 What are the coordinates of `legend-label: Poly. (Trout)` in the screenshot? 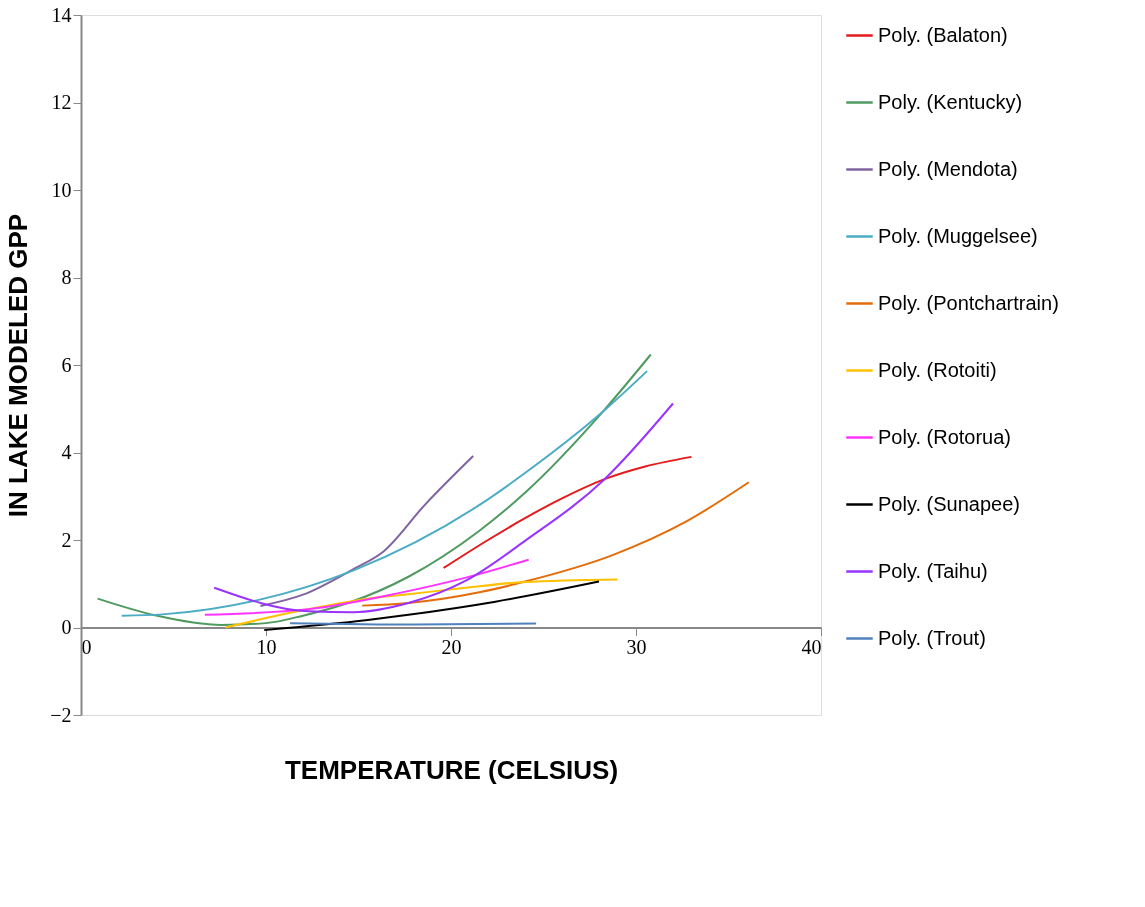 It's located at (932, 637).